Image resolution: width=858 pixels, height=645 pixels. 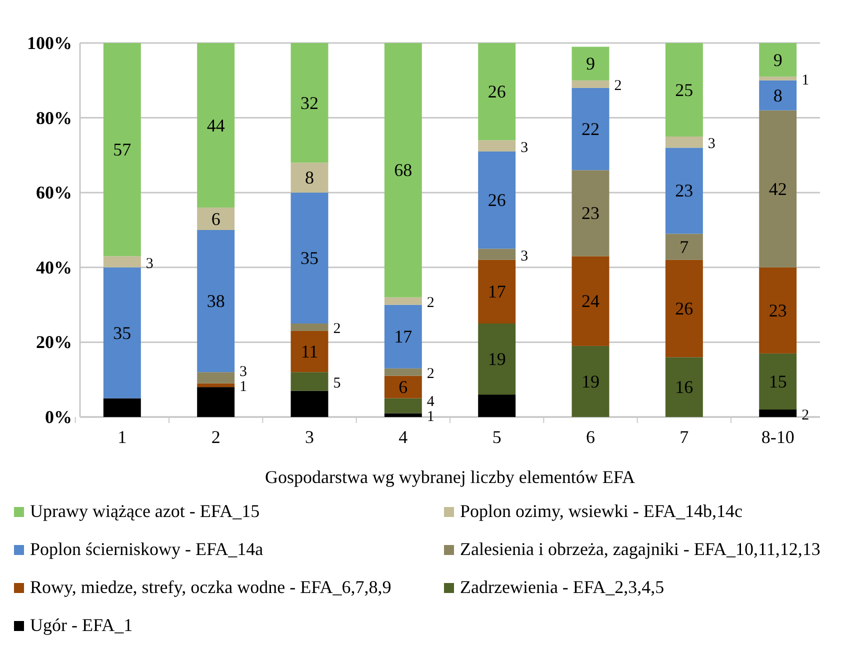 I want to click on x-tick-label: 5, so click(x=497, y=437).